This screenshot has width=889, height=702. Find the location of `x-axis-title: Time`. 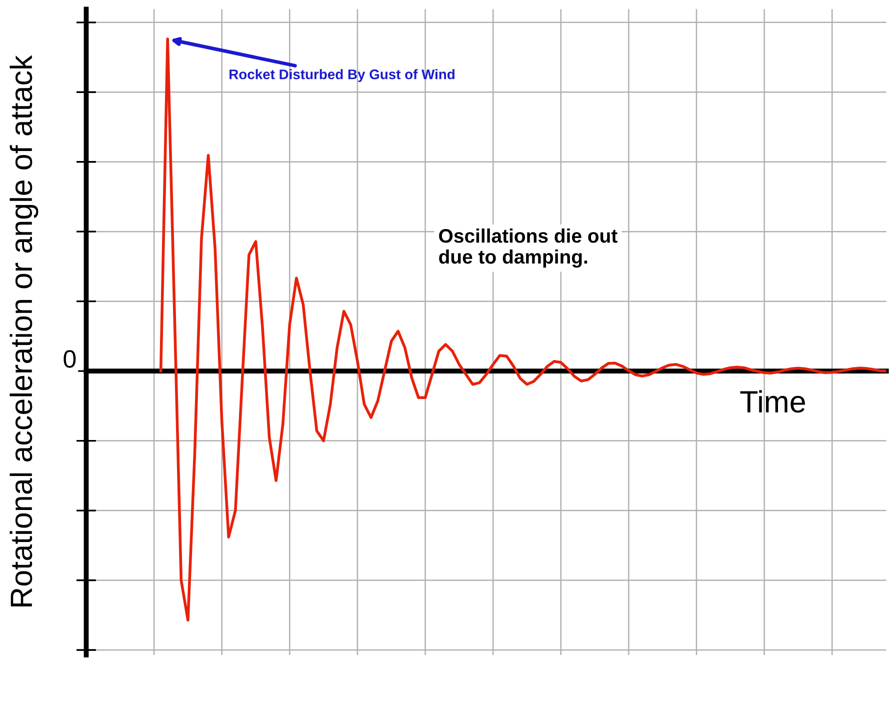

x-axis-title: Time is located at coordinates (772, 401).